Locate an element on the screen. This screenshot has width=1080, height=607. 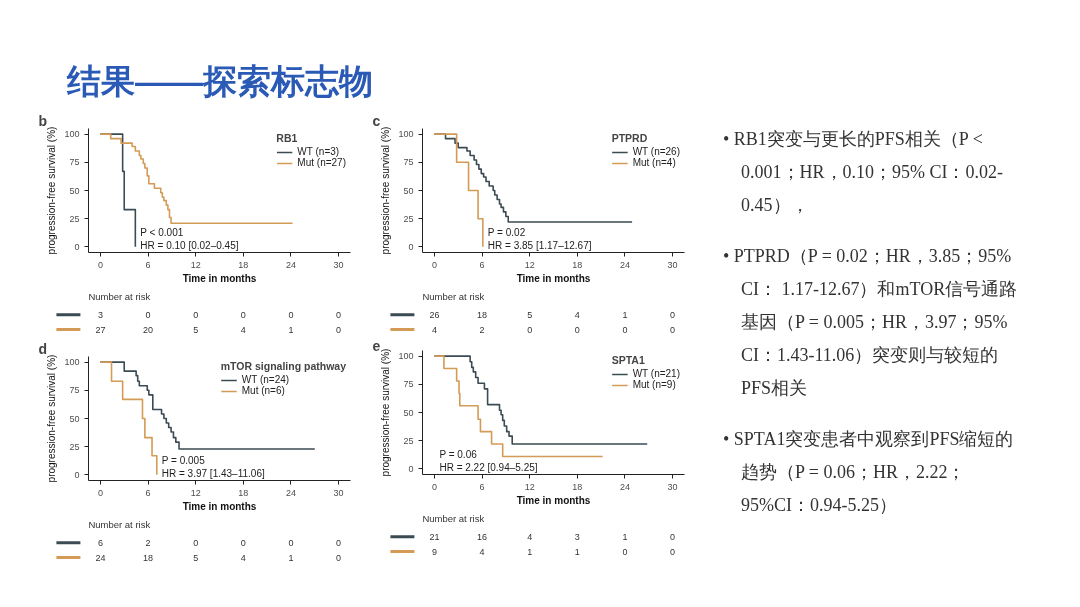
text: 3 0 0 0 0 0 is located at coordinates (219, 314).